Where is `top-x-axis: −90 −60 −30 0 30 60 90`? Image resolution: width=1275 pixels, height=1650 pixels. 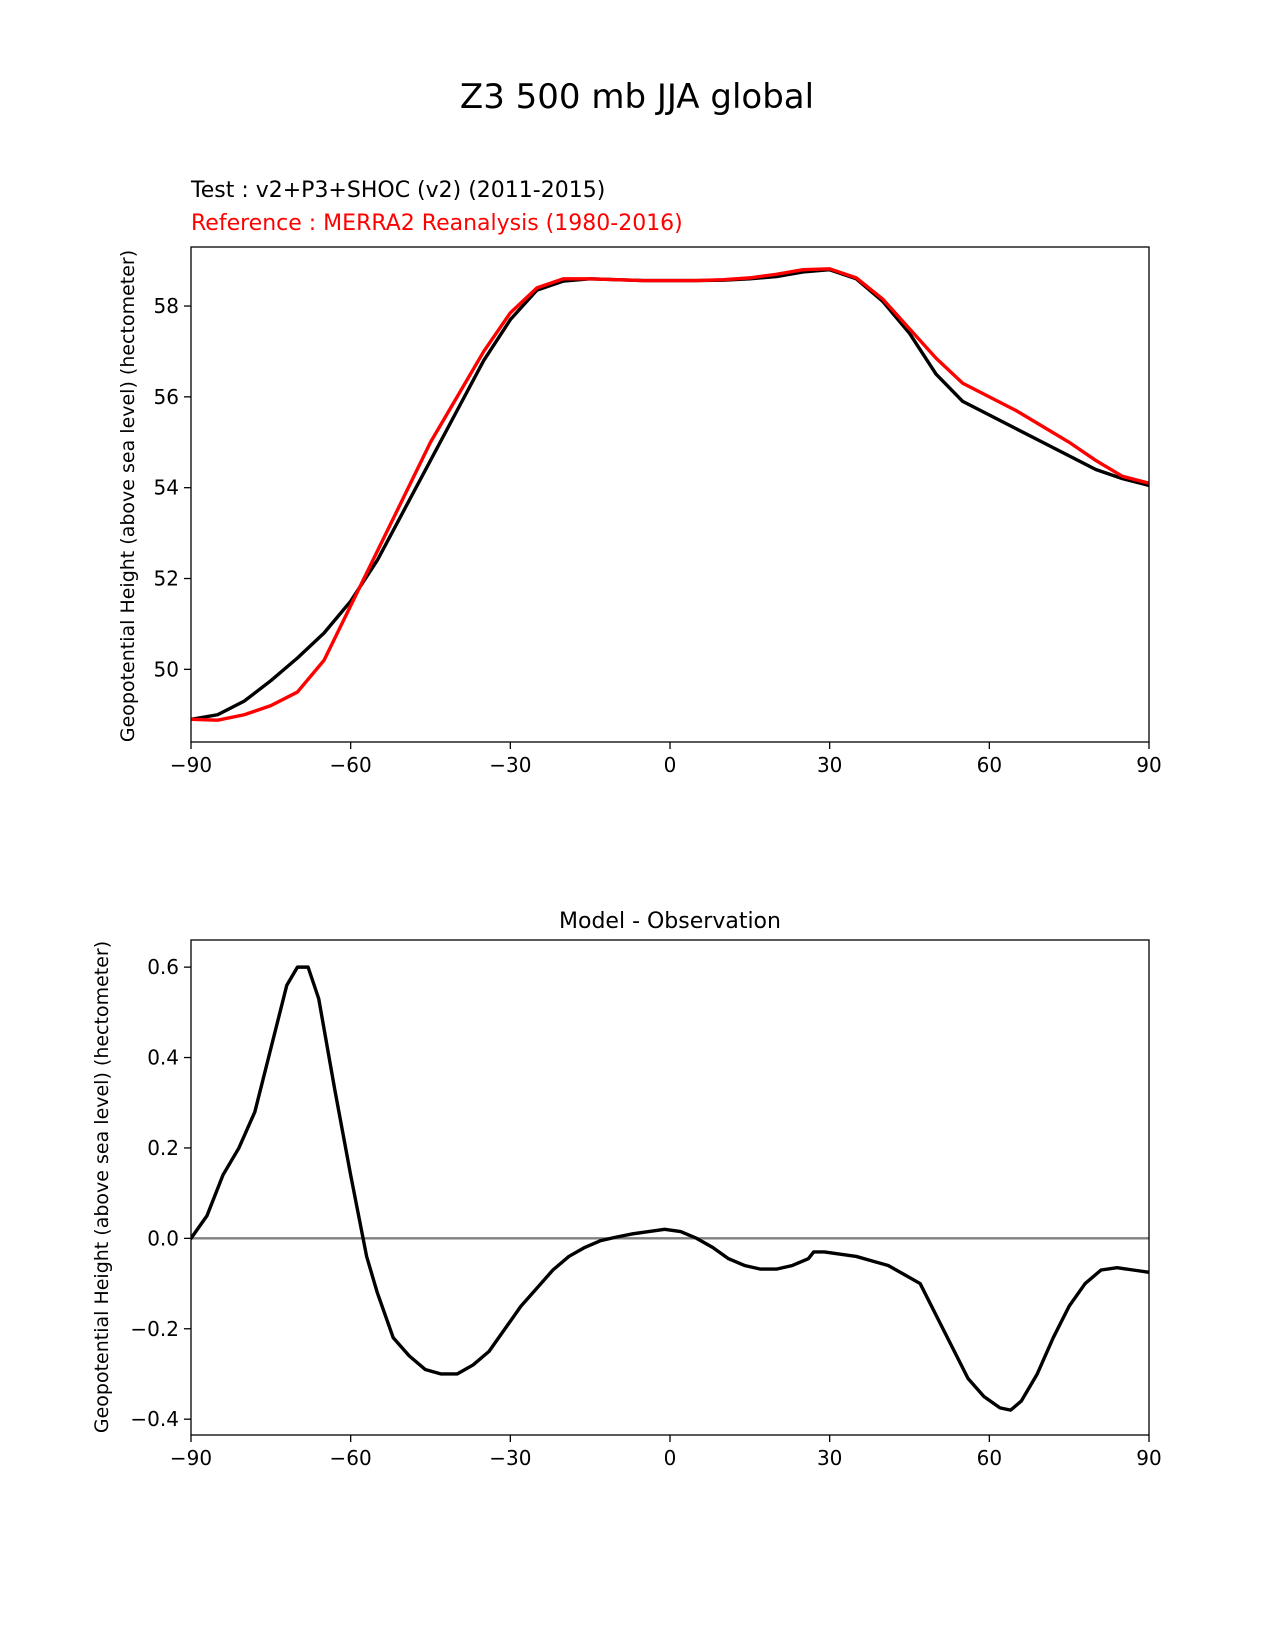
top-x-axis: −90 −60 −30 0 30 60 90 is located at coordinates (666, 759).